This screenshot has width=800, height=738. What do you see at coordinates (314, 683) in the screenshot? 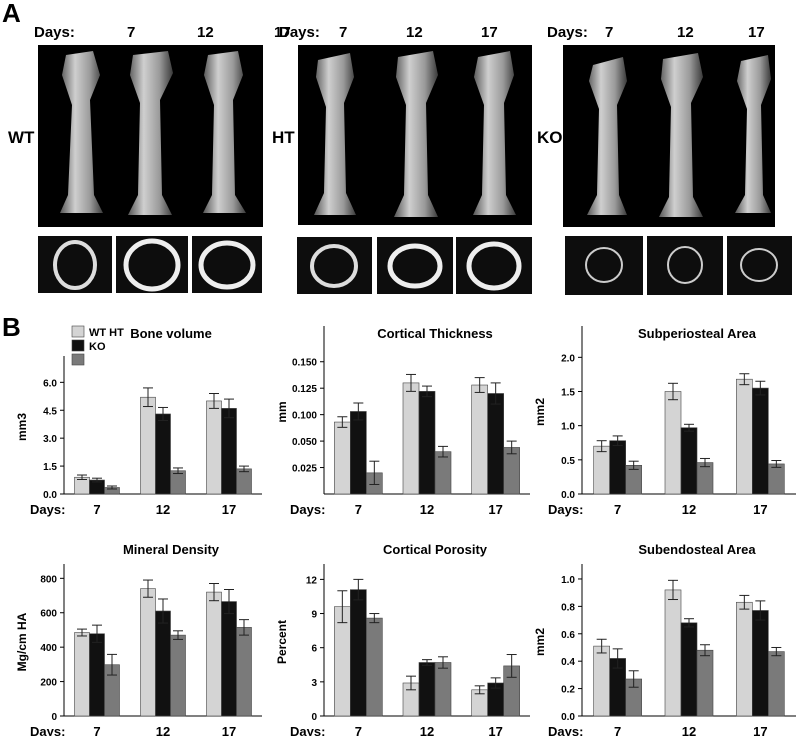
I see `y-tick-label: 3` at bounding box center [314, 683].